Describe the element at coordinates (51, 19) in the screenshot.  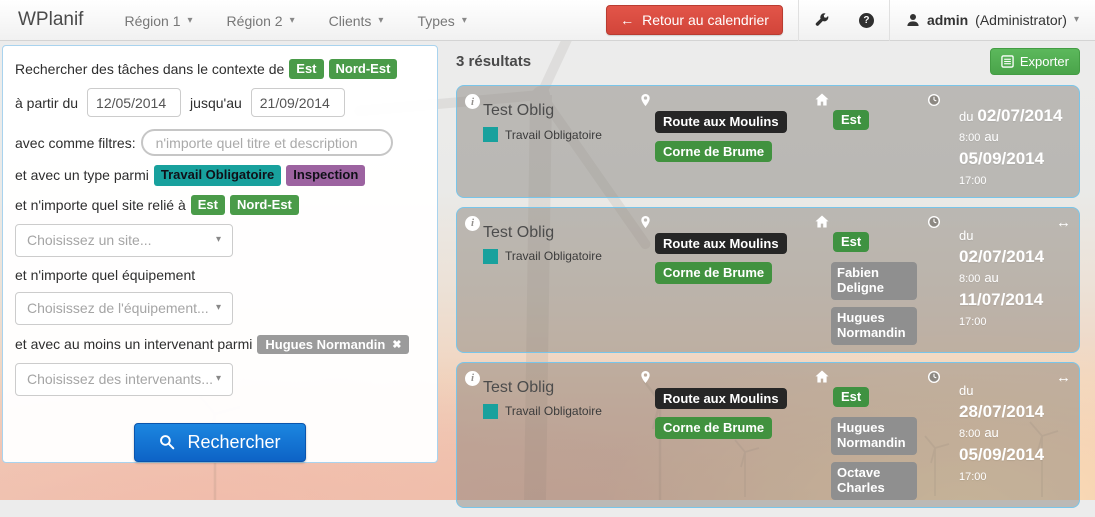
I see `brand-logo: WPlanif` at that location.